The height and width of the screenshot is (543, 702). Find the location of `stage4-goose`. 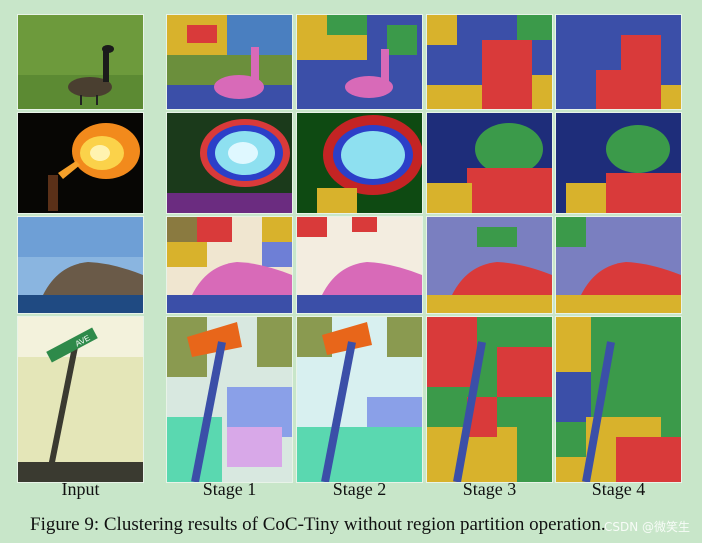

stage4-goose is located at coordinates (618, 62).